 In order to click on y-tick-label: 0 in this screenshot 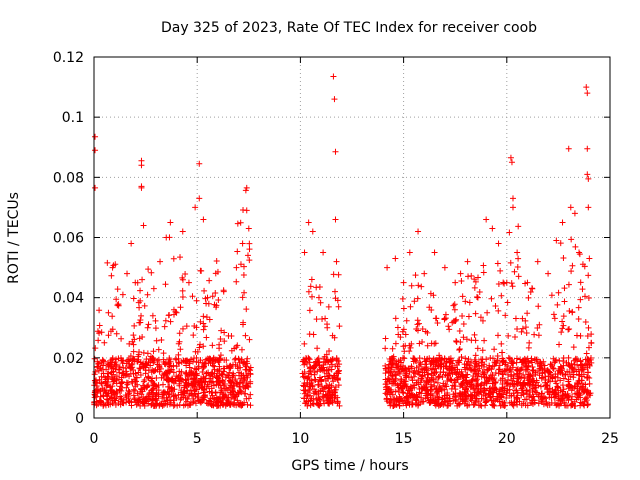, I will do `click(79, 419)`.